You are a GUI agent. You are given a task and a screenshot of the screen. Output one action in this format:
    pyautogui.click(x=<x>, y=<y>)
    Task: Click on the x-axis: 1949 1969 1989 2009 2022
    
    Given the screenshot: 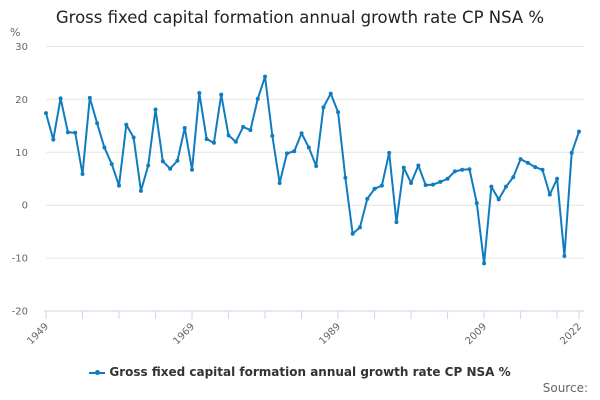 What is the action you would take?
    pyautogui.click(x=304, y=328)
    